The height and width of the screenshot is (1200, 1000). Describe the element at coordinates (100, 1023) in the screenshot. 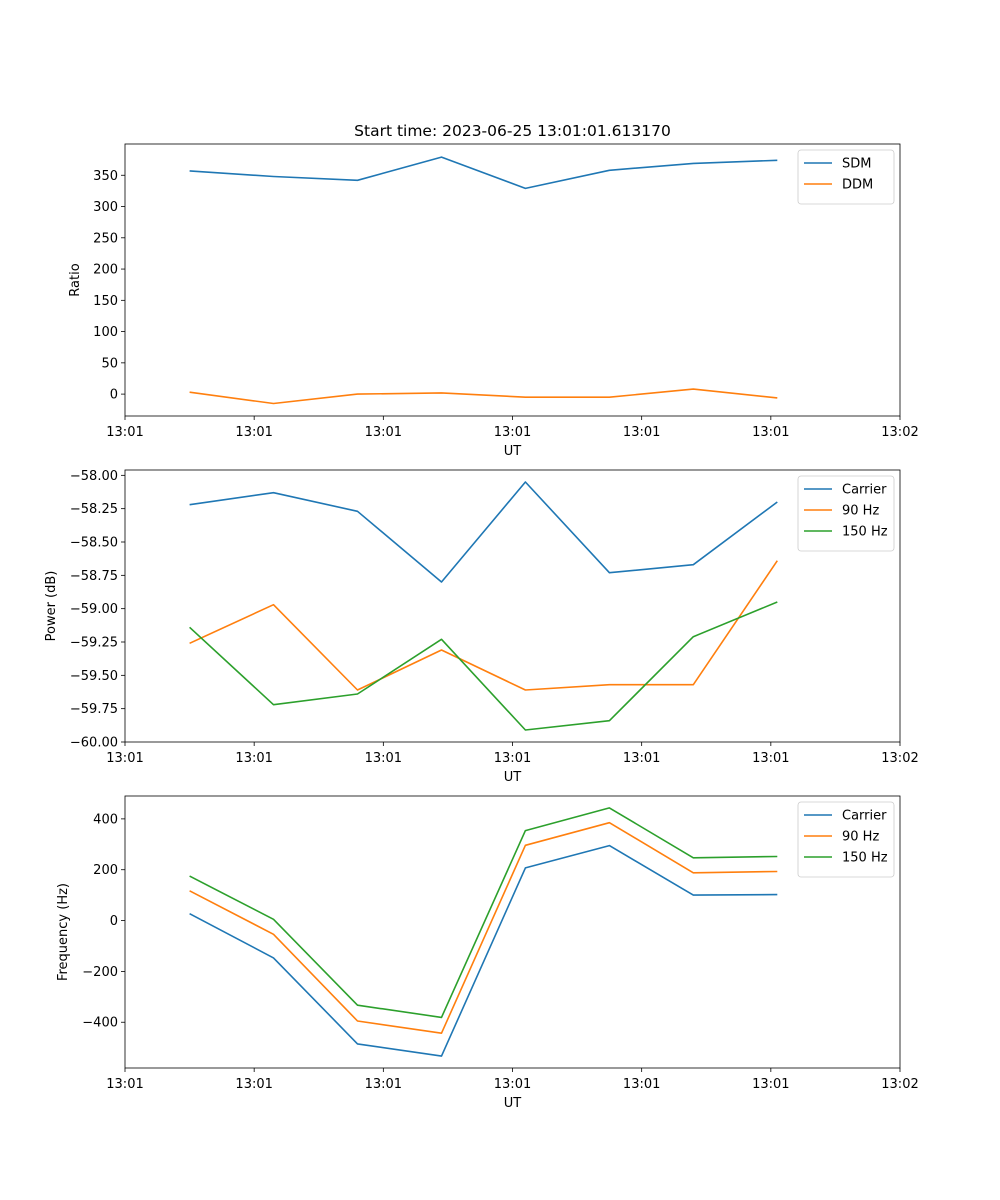

I see `y-tick-label: −400` at that location.